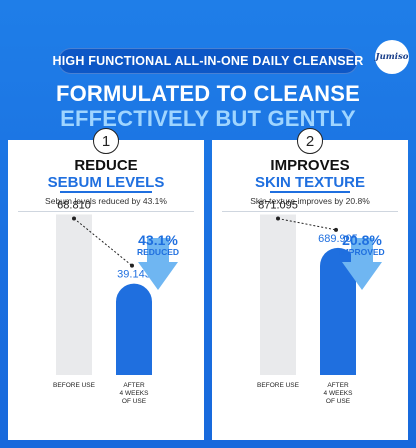 This screenshot has width=416, height=448. Describe the element at coordinates (134, 275) in the screenshot. I see `value-label-after: 39.143` at that location.